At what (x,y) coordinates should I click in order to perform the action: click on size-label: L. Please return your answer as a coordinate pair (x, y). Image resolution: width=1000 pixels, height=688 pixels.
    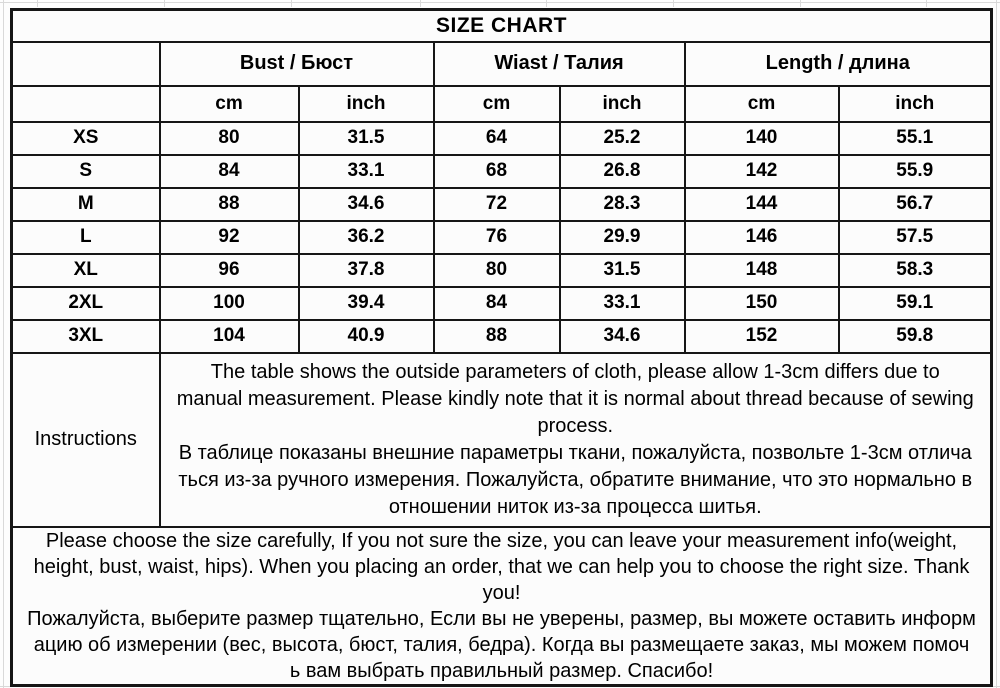
    Looking at the image, I should click on (85, 237).